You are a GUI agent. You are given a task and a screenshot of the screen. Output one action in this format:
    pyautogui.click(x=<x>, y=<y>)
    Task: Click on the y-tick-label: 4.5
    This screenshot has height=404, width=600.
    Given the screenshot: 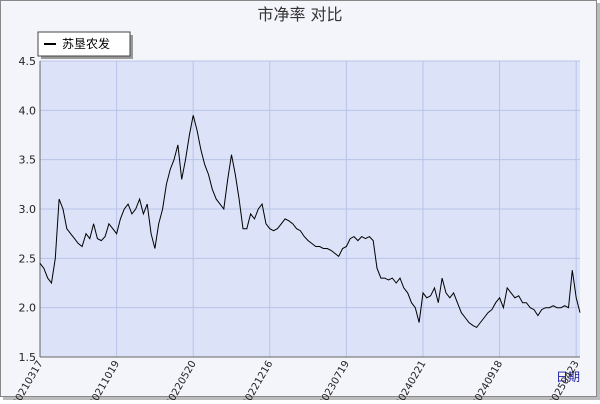 What is the action you would take?
    pyautogui.click(x=28, y=61)
    